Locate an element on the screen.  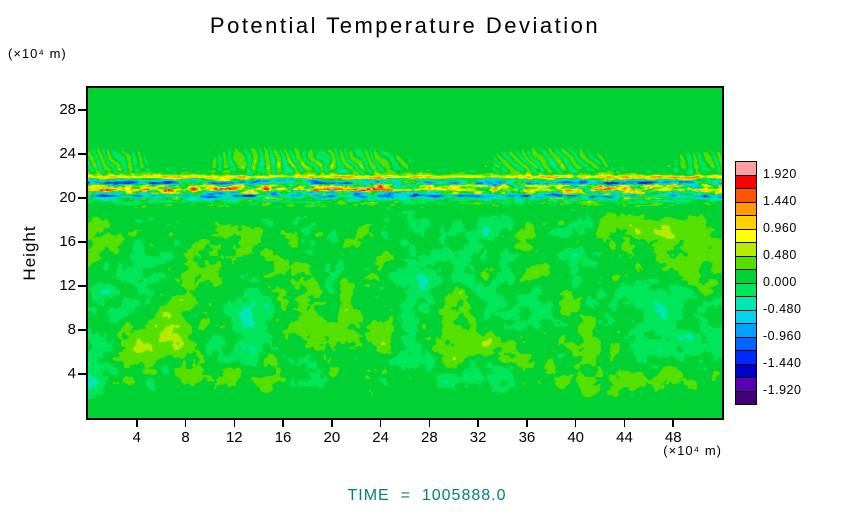
y-axis-unit-label: (×10⁴ m) is located at coordinates (37, 53).